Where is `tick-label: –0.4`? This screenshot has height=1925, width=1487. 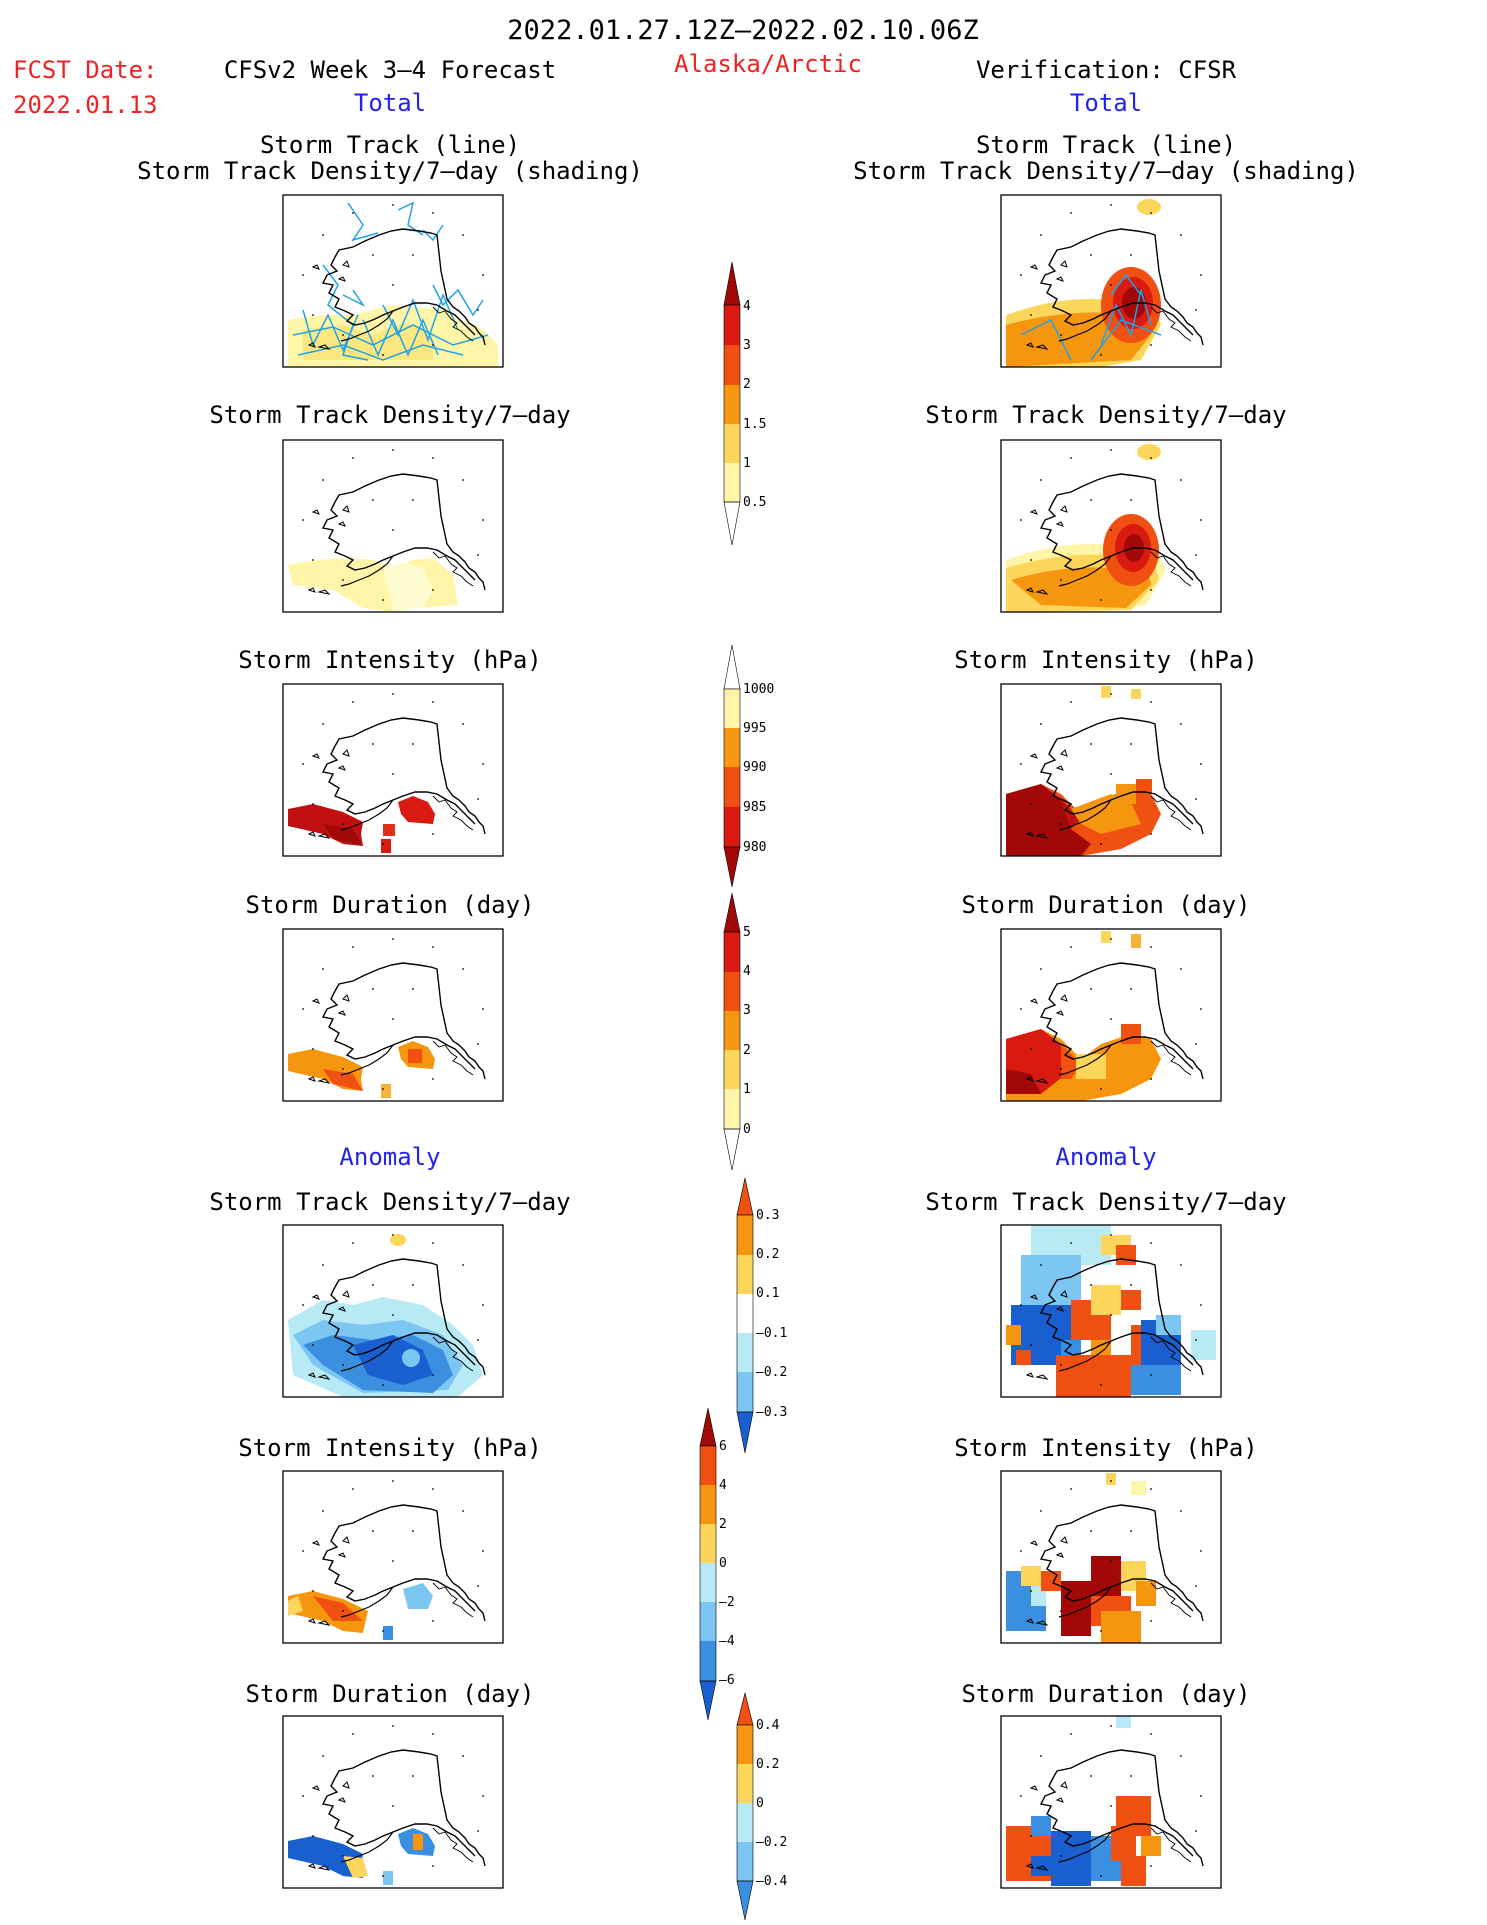
tick-label: –0.4 is located at coordinates (771, 1881).